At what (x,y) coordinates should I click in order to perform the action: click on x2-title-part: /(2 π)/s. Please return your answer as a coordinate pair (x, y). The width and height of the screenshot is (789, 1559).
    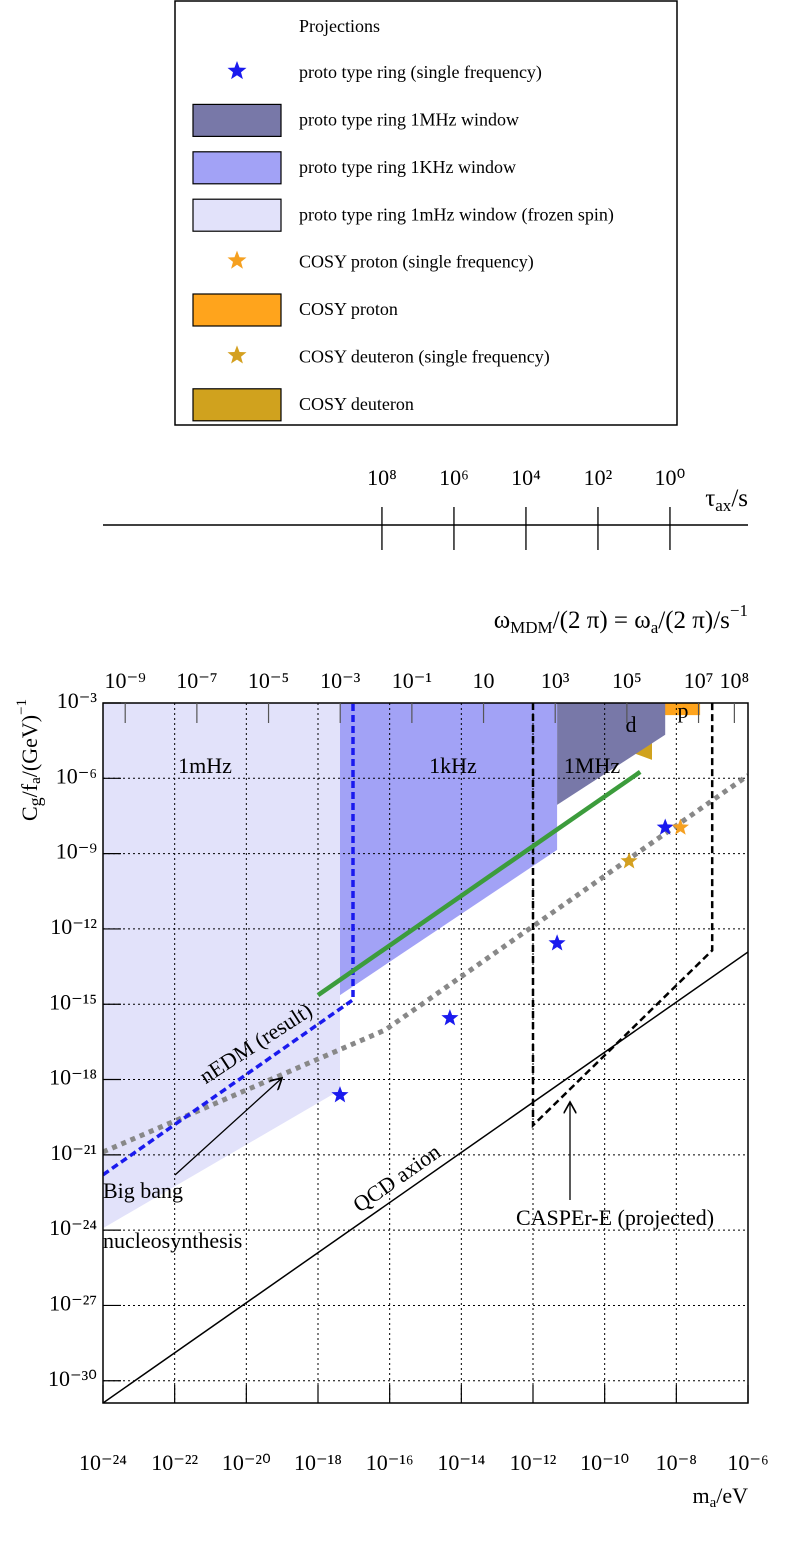
    Looking at the image, I should click on (694, 620).